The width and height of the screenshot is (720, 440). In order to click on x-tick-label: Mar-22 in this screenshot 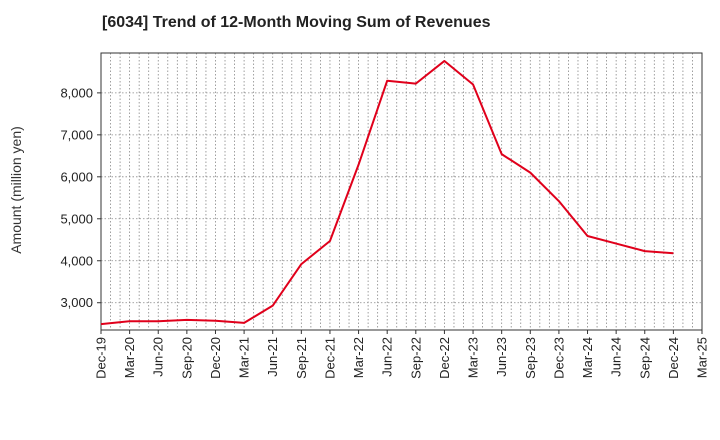, I will do `click(358, 357)`.